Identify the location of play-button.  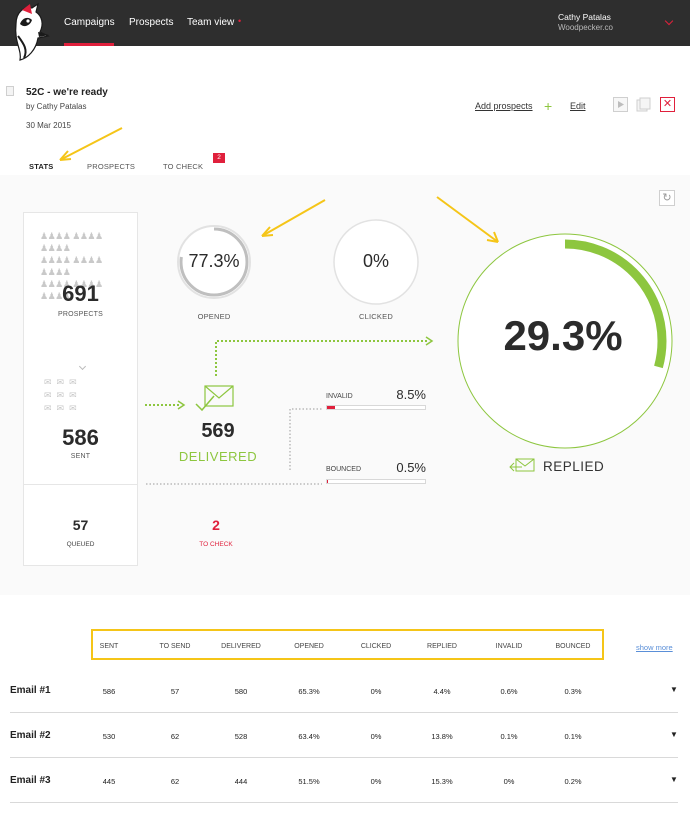
(620, 104).